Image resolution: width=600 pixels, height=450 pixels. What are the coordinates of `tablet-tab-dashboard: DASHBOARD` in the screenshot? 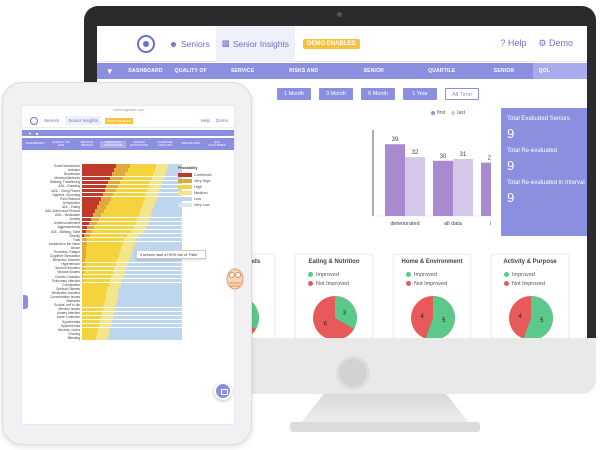 It's located at (35, 143).